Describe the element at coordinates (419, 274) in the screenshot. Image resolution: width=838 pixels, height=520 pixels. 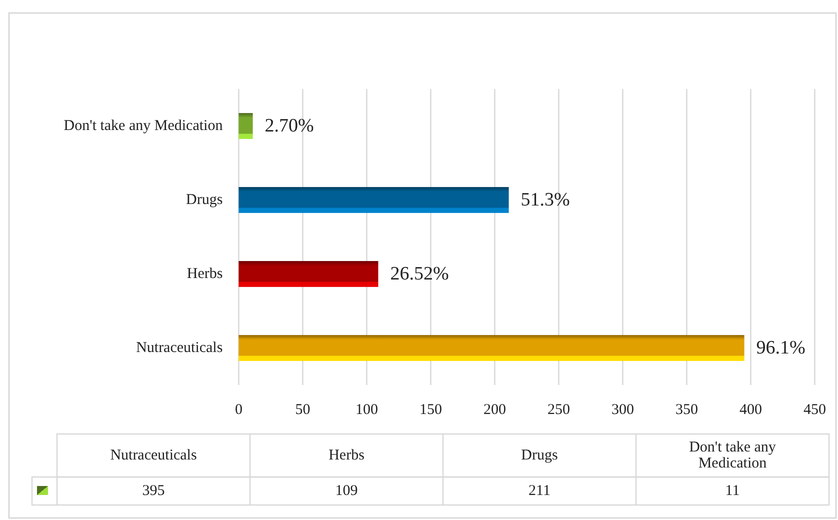
I see `annotation: 26.52%` at that location.